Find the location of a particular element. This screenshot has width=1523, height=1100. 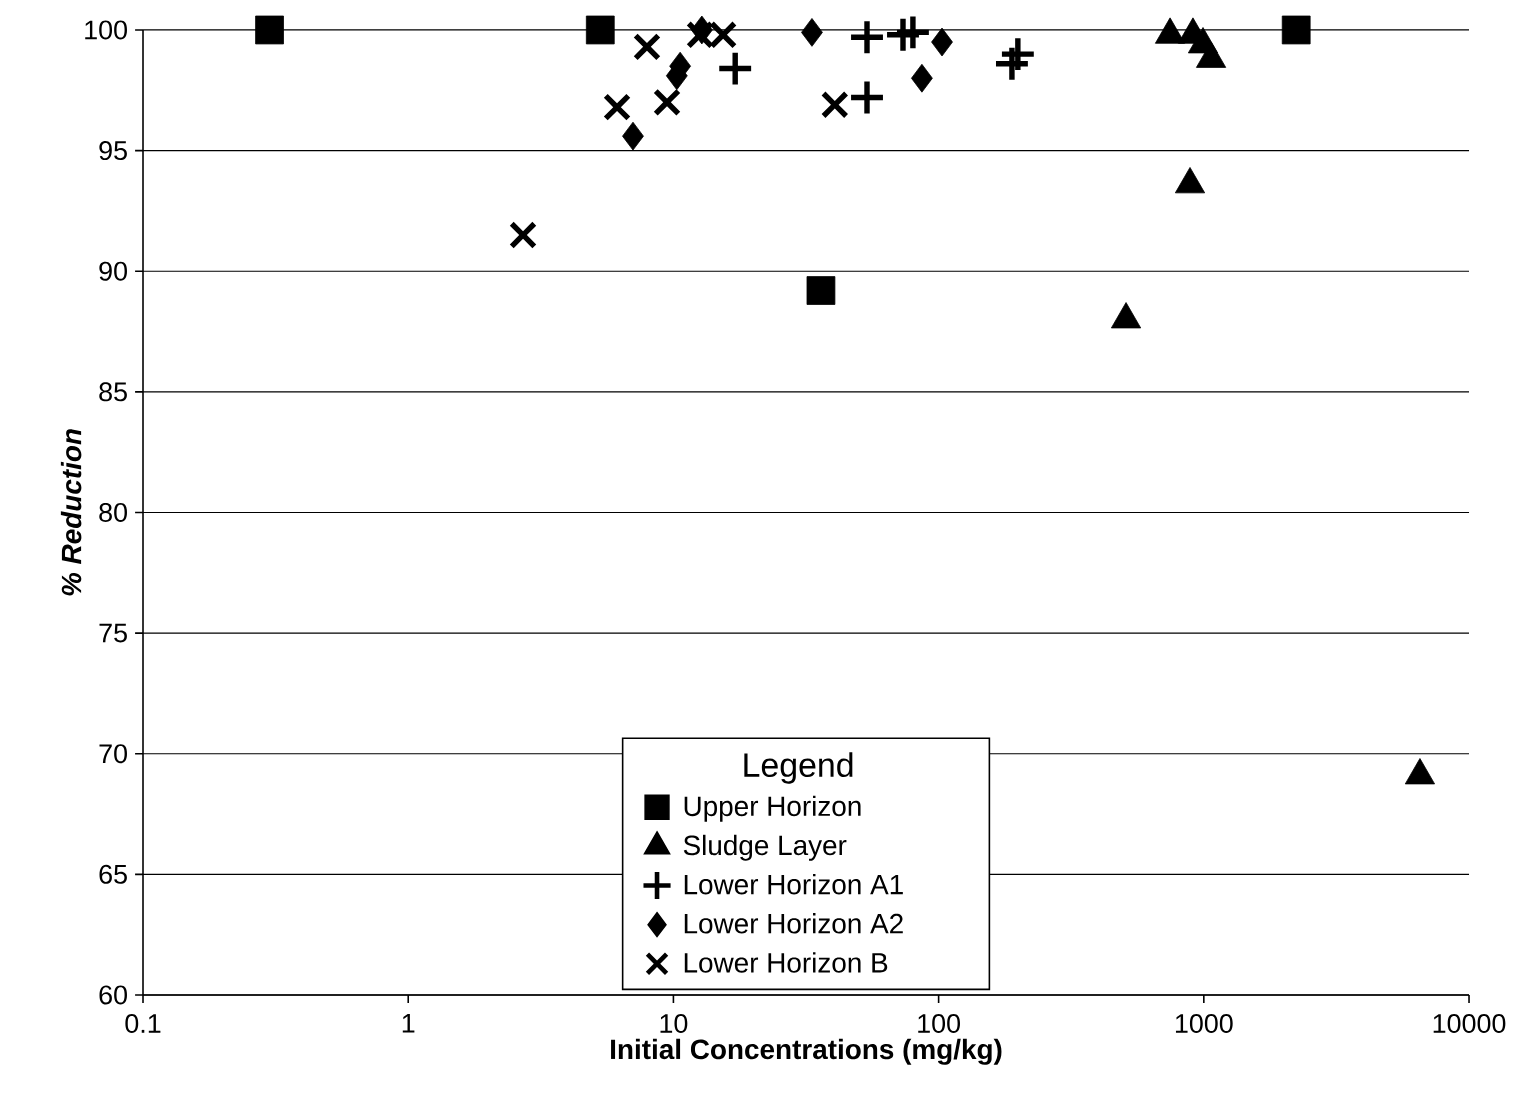

x-tick-label: 10000 is located at coordinates (1469, 1023).